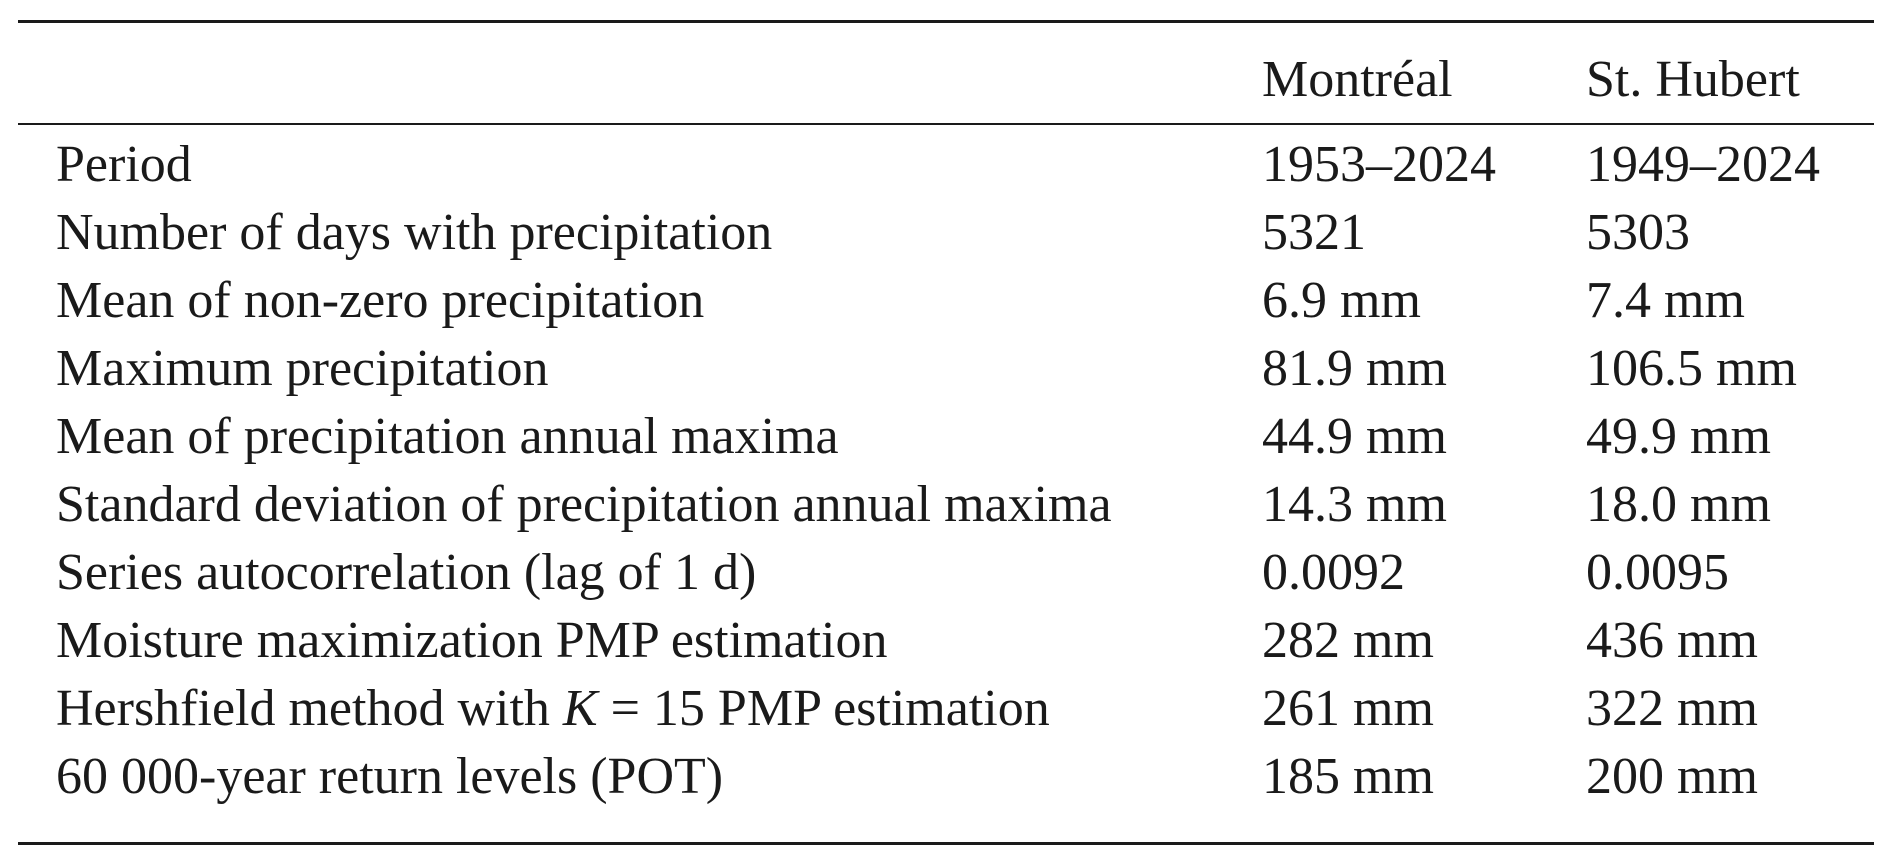 Image resolution: width=1892 pixels, height=865 pixels. Describe the element at coordinates (1354, 436) in the screenshot. I see `montreal-value: 44.9 mm` at that location.